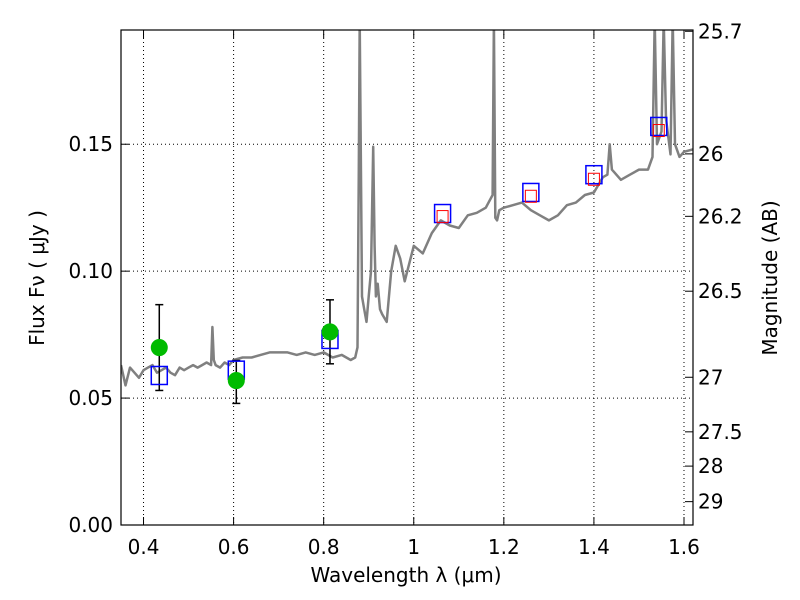 This screenshot has height=600, width=800. Describe the element at coordinates (37, 278) in the screenshot. I see `y-axis-label: Flux Fν ( μJy )` at that location.